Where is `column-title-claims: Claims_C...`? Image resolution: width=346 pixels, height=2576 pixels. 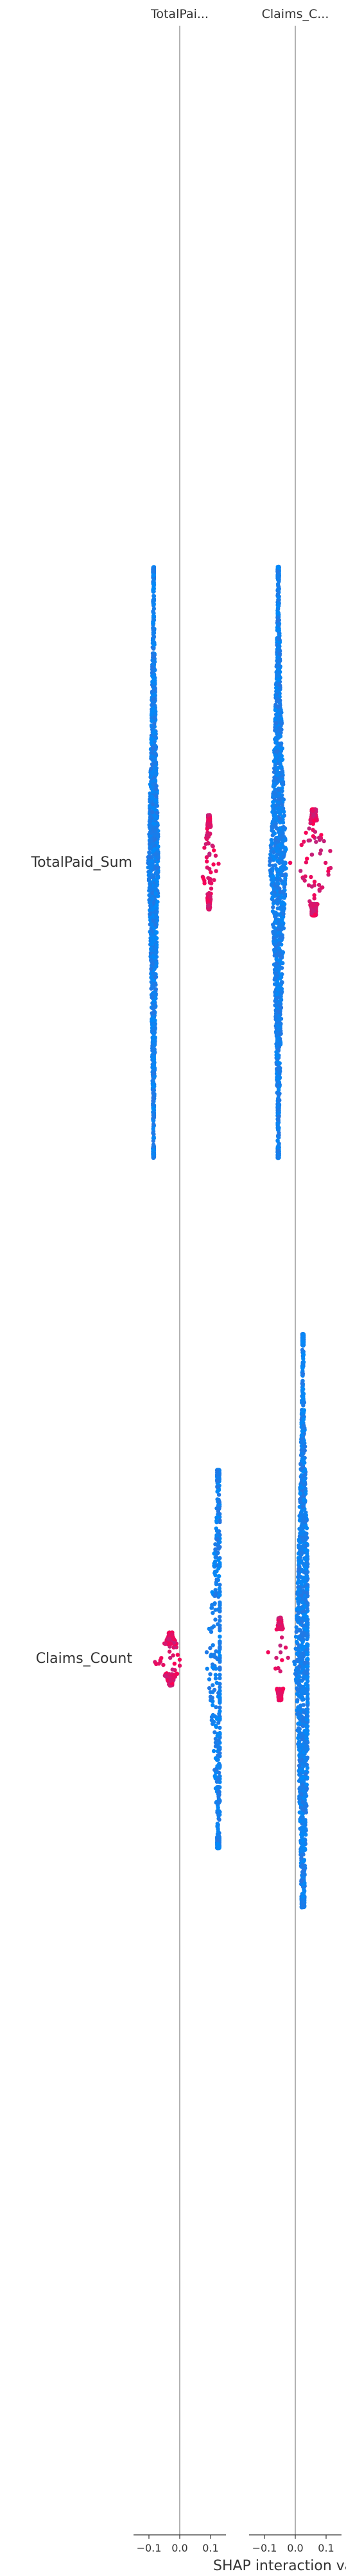 column-title-claims: Claims_C... is located at coordinates (295, 14).